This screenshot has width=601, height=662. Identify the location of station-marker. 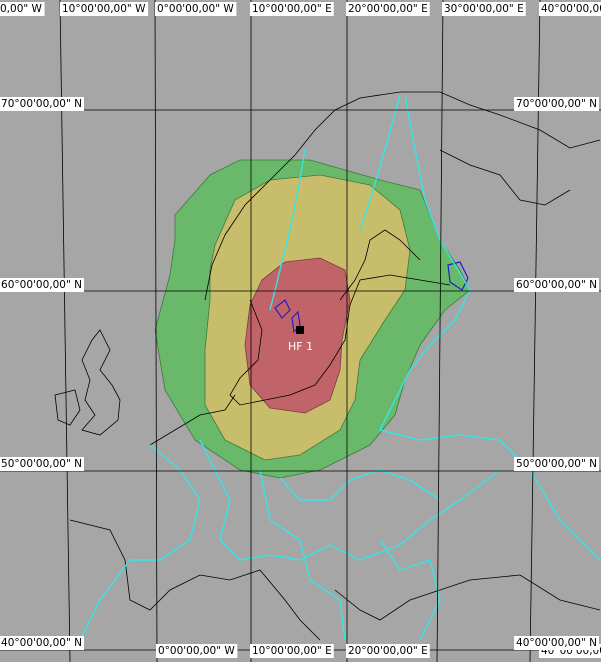
(300, 330).